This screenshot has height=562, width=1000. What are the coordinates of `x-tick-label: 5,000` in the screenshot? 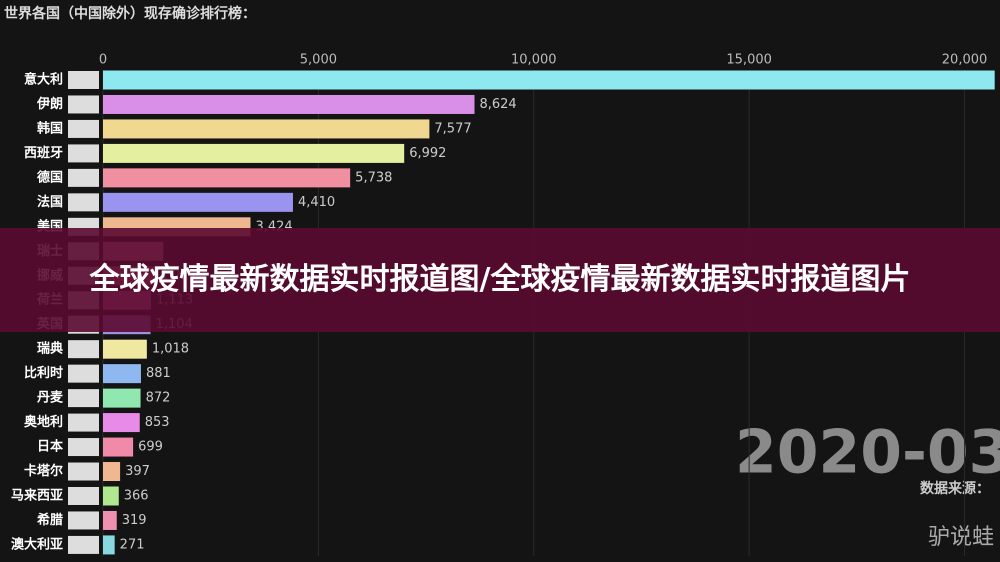 It's located at (318, 60).